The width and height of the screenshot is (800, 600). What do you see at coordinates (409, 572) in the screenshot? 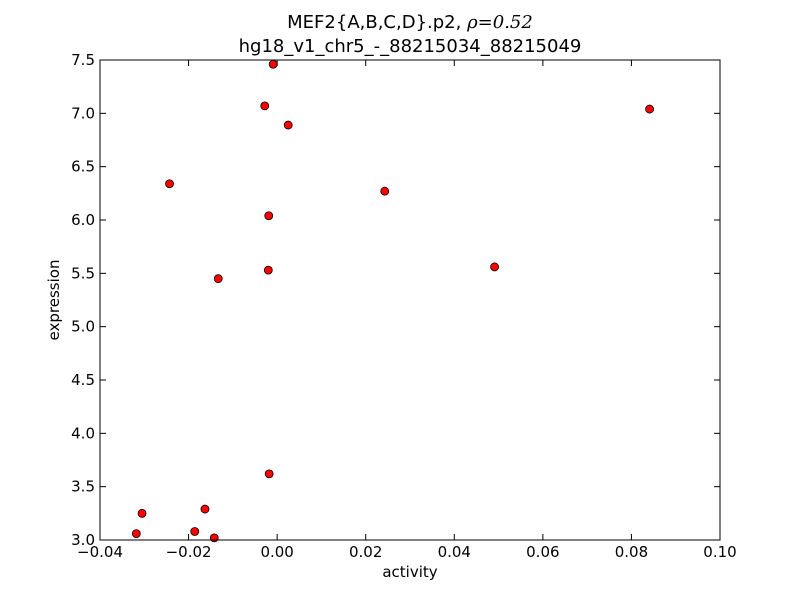
I see `x-axis-label: activity` at bounding box center [409, 572].